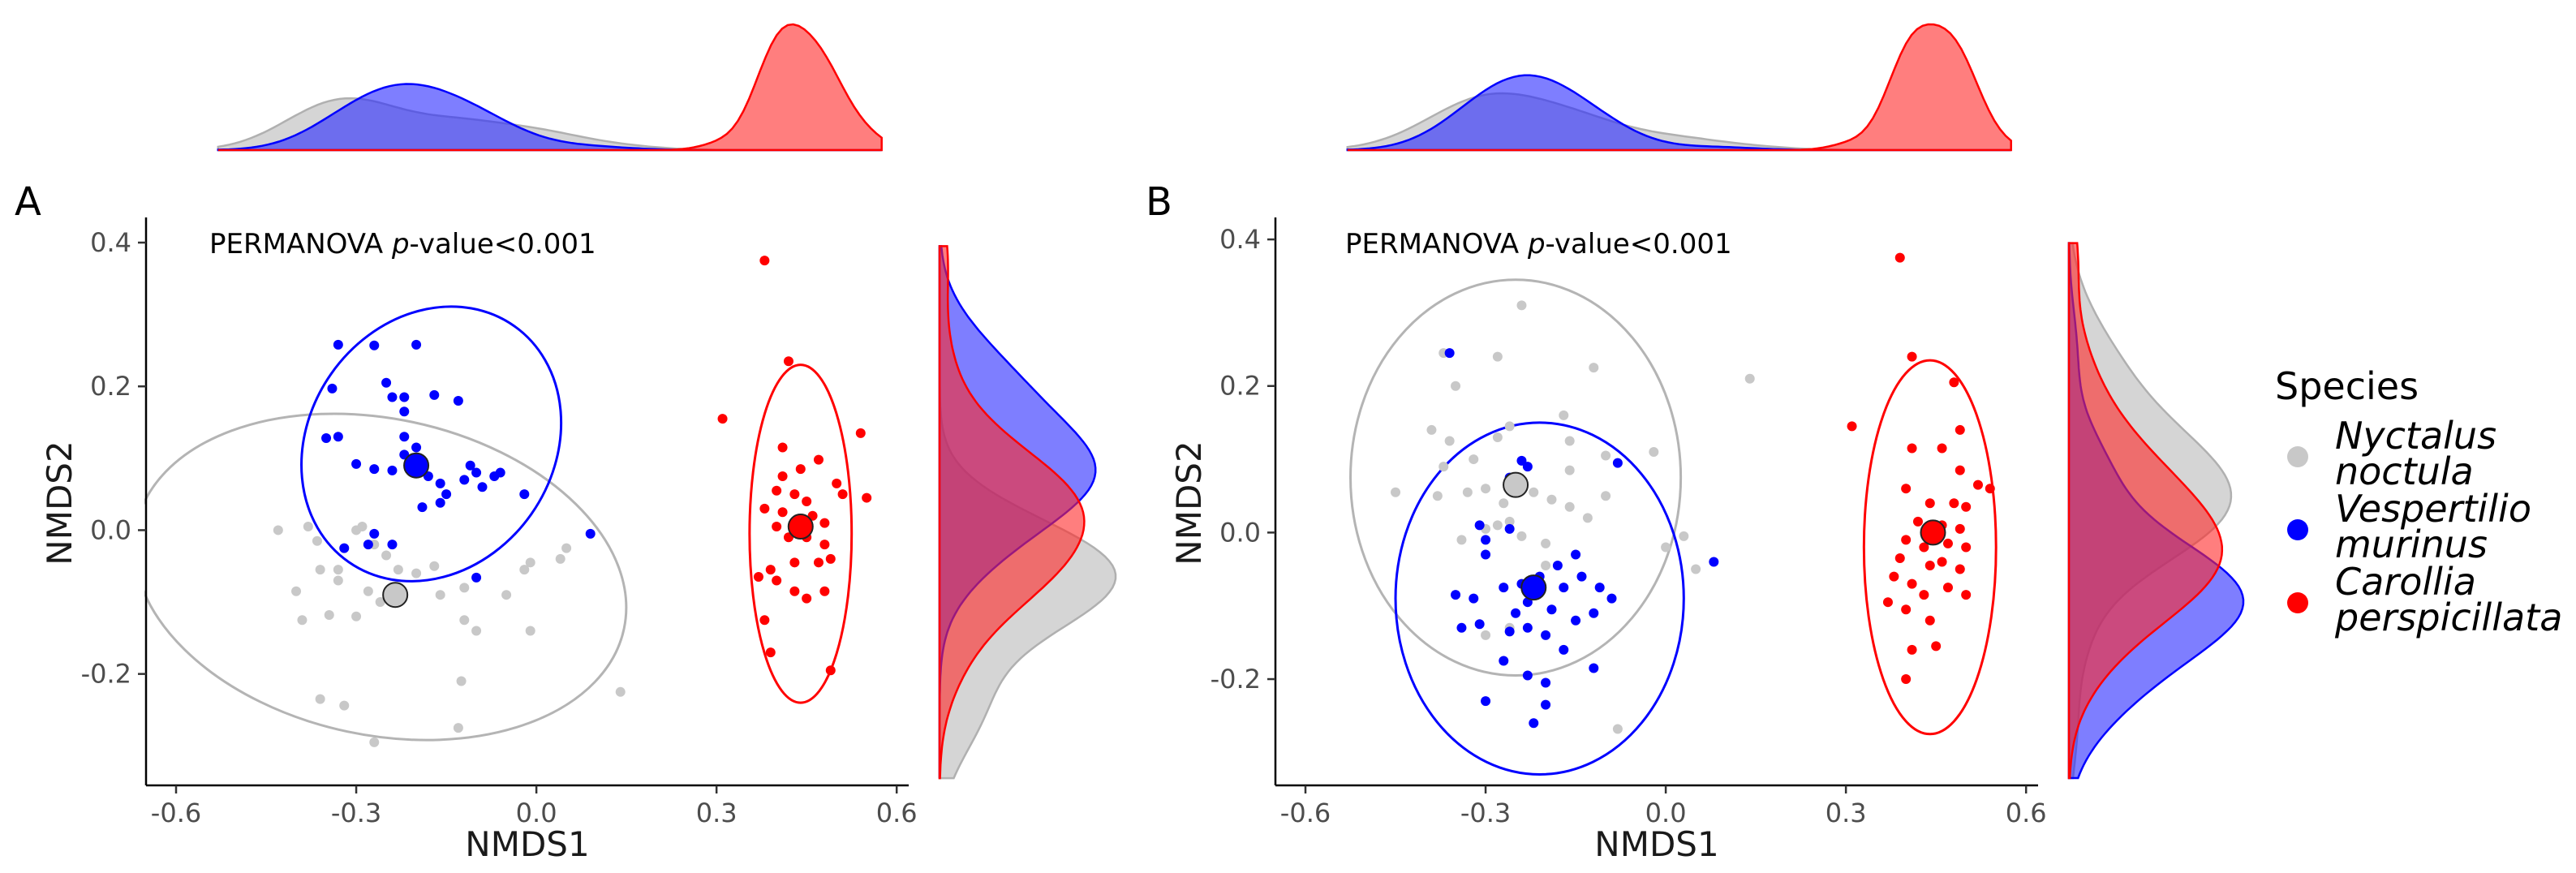  I want to click on panel-label-a: A, so click(28, 202).